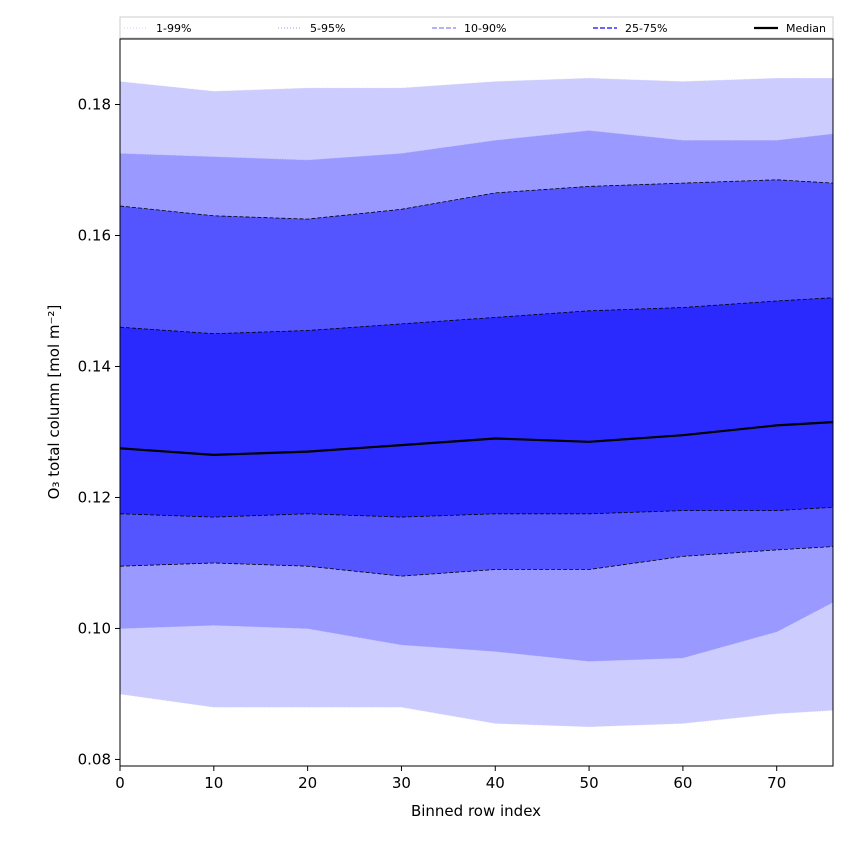 The width and height of the screenshot is (850, 854). What do you see at coordinates (495, 783) in the screenshot?
I see `x-tick-label: 40` at bounding box center [495, 783].